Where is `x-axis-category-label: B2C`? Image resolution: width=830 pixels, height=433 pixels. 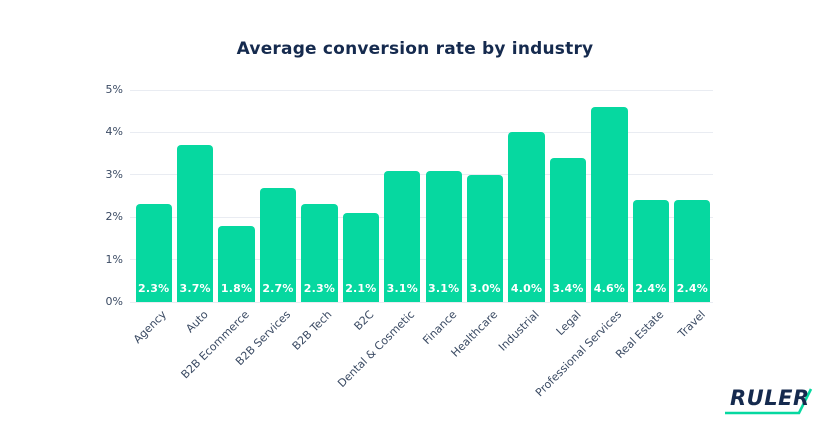
x-axis-category-label: B2C is located at coordinates (364, 320).